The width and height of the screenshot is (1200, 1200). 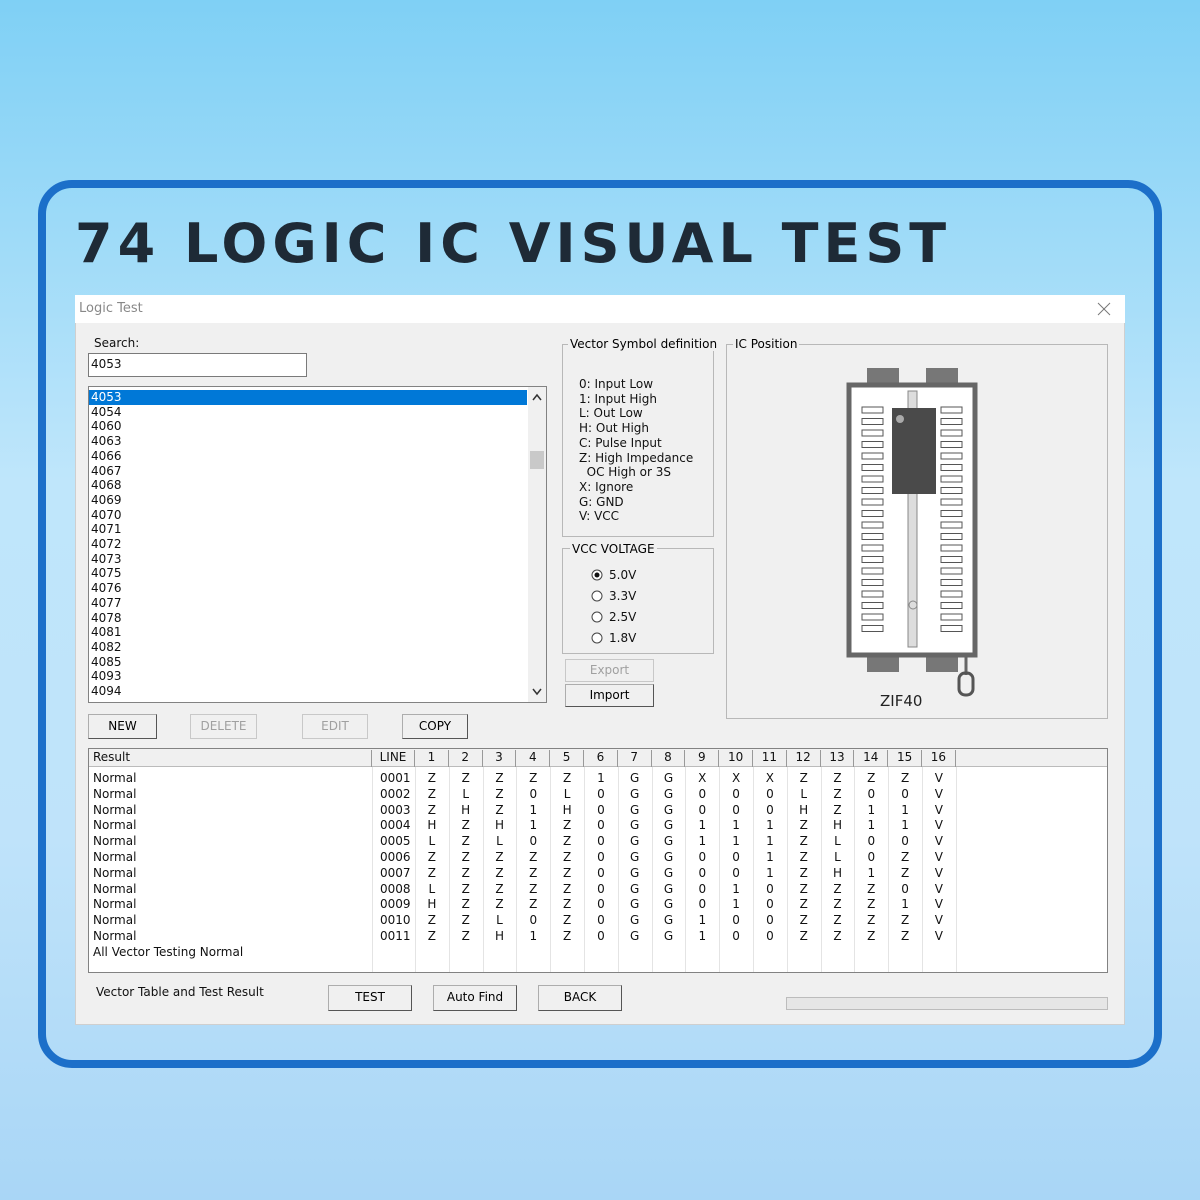 I want to click on button: TEST, so click(x=370, y=998).